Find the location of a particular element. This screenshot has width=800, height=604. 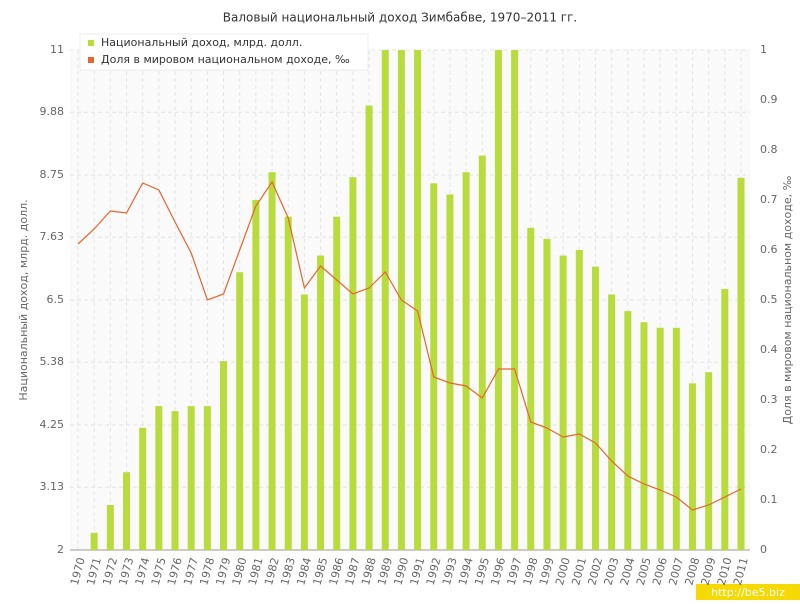

y2-tick-label: 0.2 is located at coordinates (769, 449).